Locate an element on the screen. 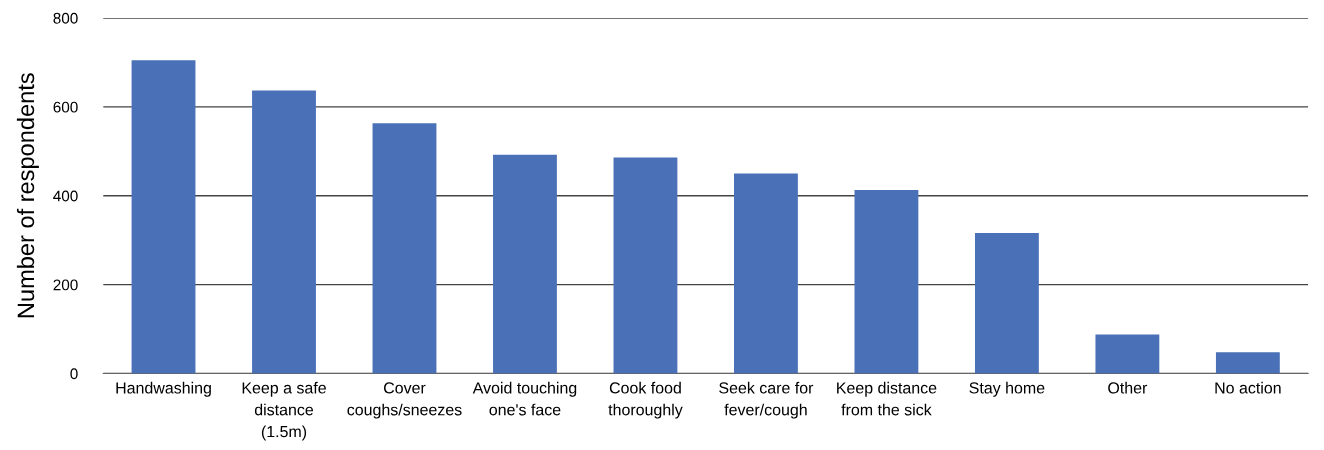  x-tick-label: Seek care for fever/cough is located at coordinates (766, 400).